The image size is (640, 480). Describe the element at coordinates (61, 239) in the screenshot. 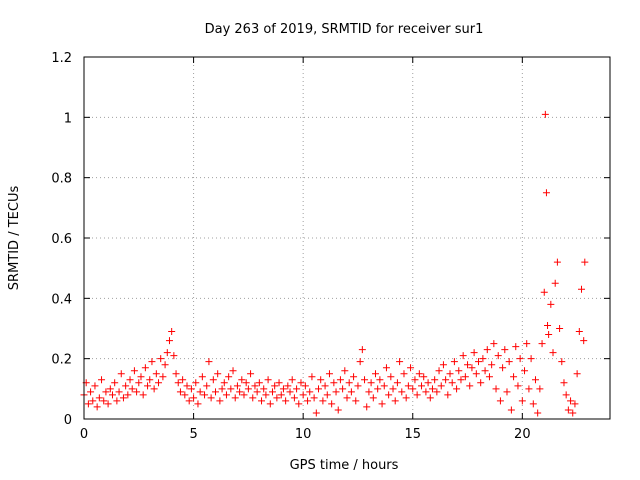

I see `y-tick-label: 0.6` at that location.